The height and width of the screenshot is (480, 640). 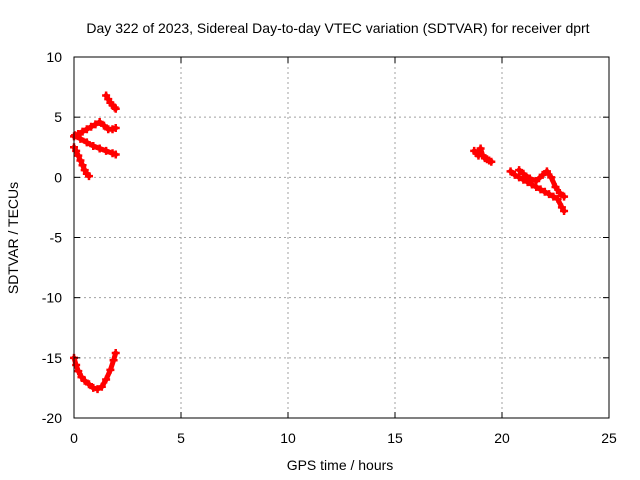 I want to click on y-tick-label: -5, so click(x=56, y=238).